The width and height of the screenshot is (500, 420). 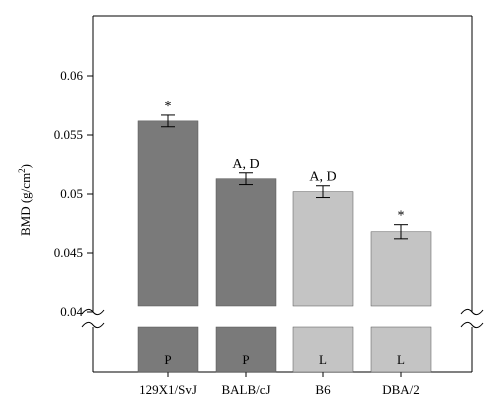 I want to click on right-axis-break-upper, so click(x=472, y=312).